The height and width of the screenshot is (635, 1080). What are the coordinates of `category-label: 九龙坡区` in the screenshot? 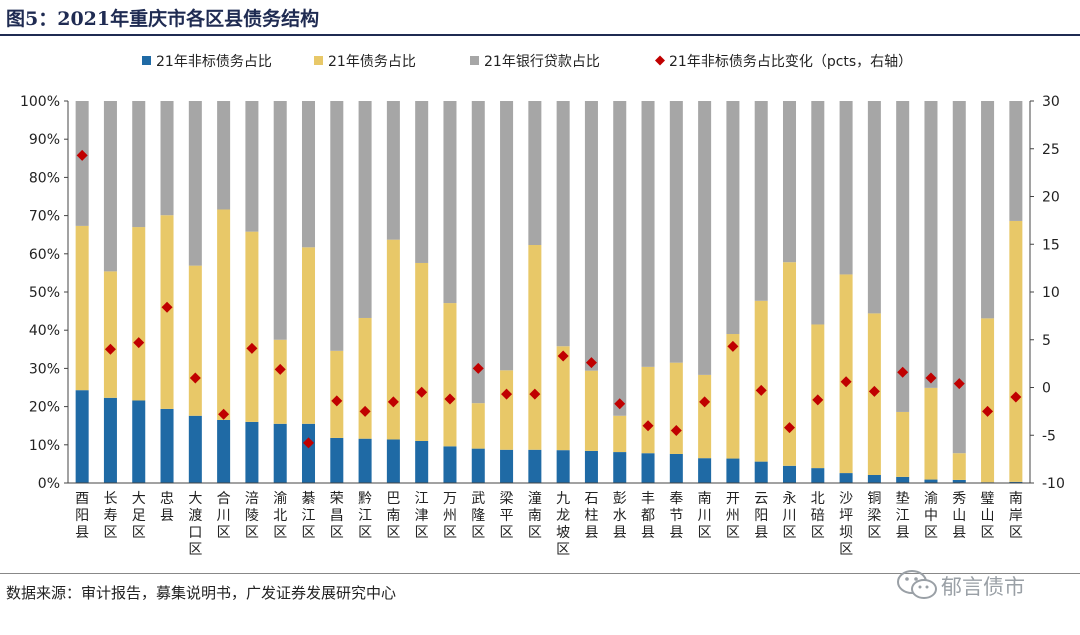 It's located at (563, 524).